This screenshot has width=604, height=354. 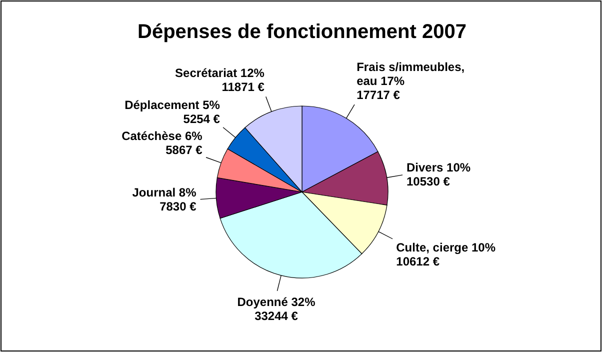 What do you see at coordinates (302, 32) in the screenshot?
I see `chart-title: Dépenses de fonctionnement 2007` at bounding box center [302, 32].